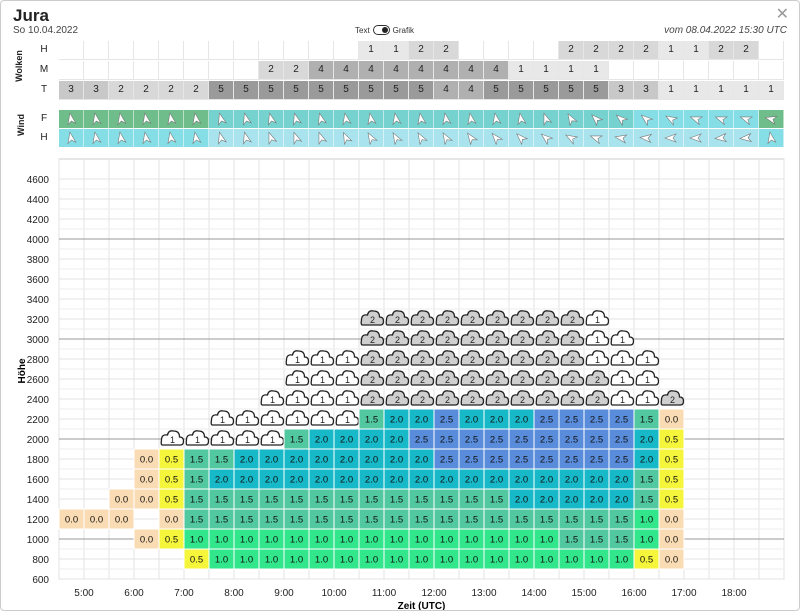 The image size is (800, 611). What do you see at coordinates (38, 300) in the screenshot?
I see `y-tick-label: 3400` at bounding box center [38, 300].